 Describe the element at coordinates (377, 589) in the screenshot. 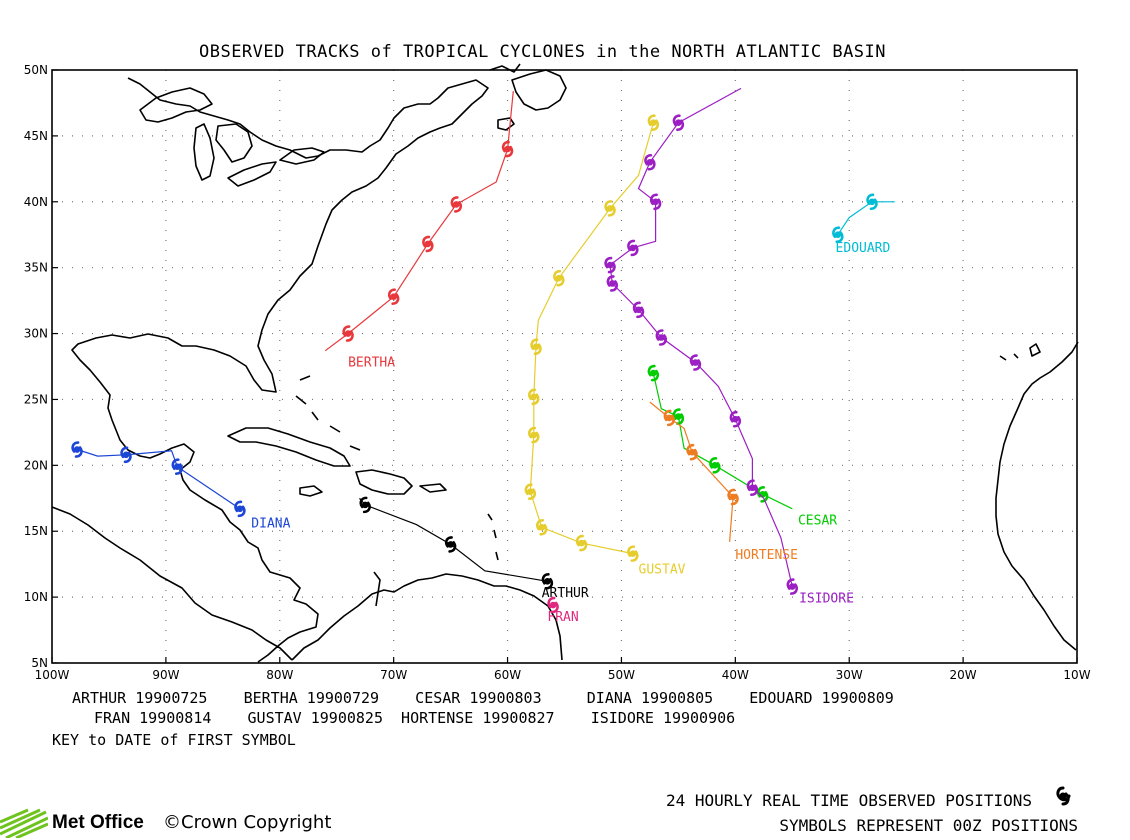

I see `coastline-trinidad` at that location.